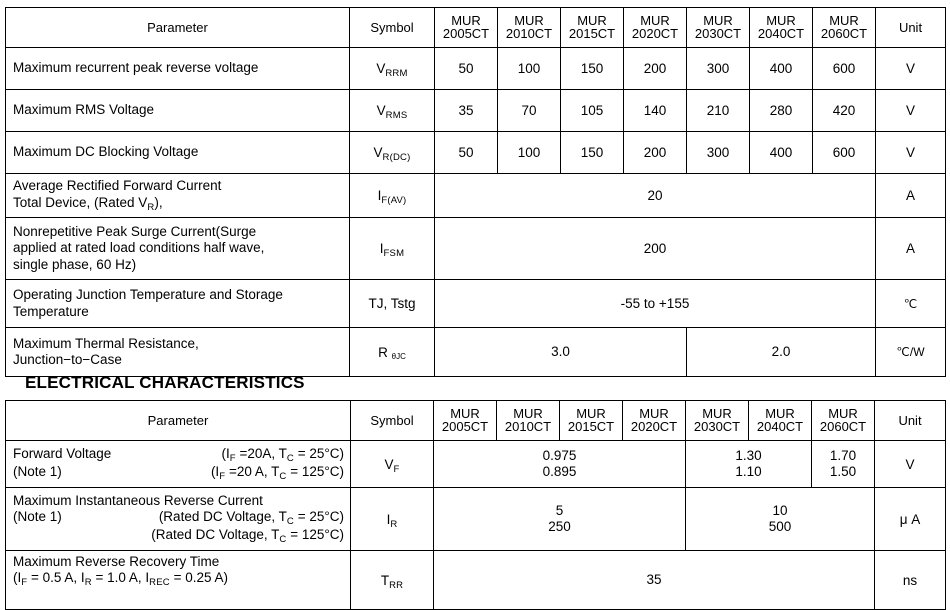 The height and width of the screenshot is (610, 950). Describe the element at coordinates (559, 519) in the screenshot. I see `merged-value-cell-group1: 5 250` at that location.